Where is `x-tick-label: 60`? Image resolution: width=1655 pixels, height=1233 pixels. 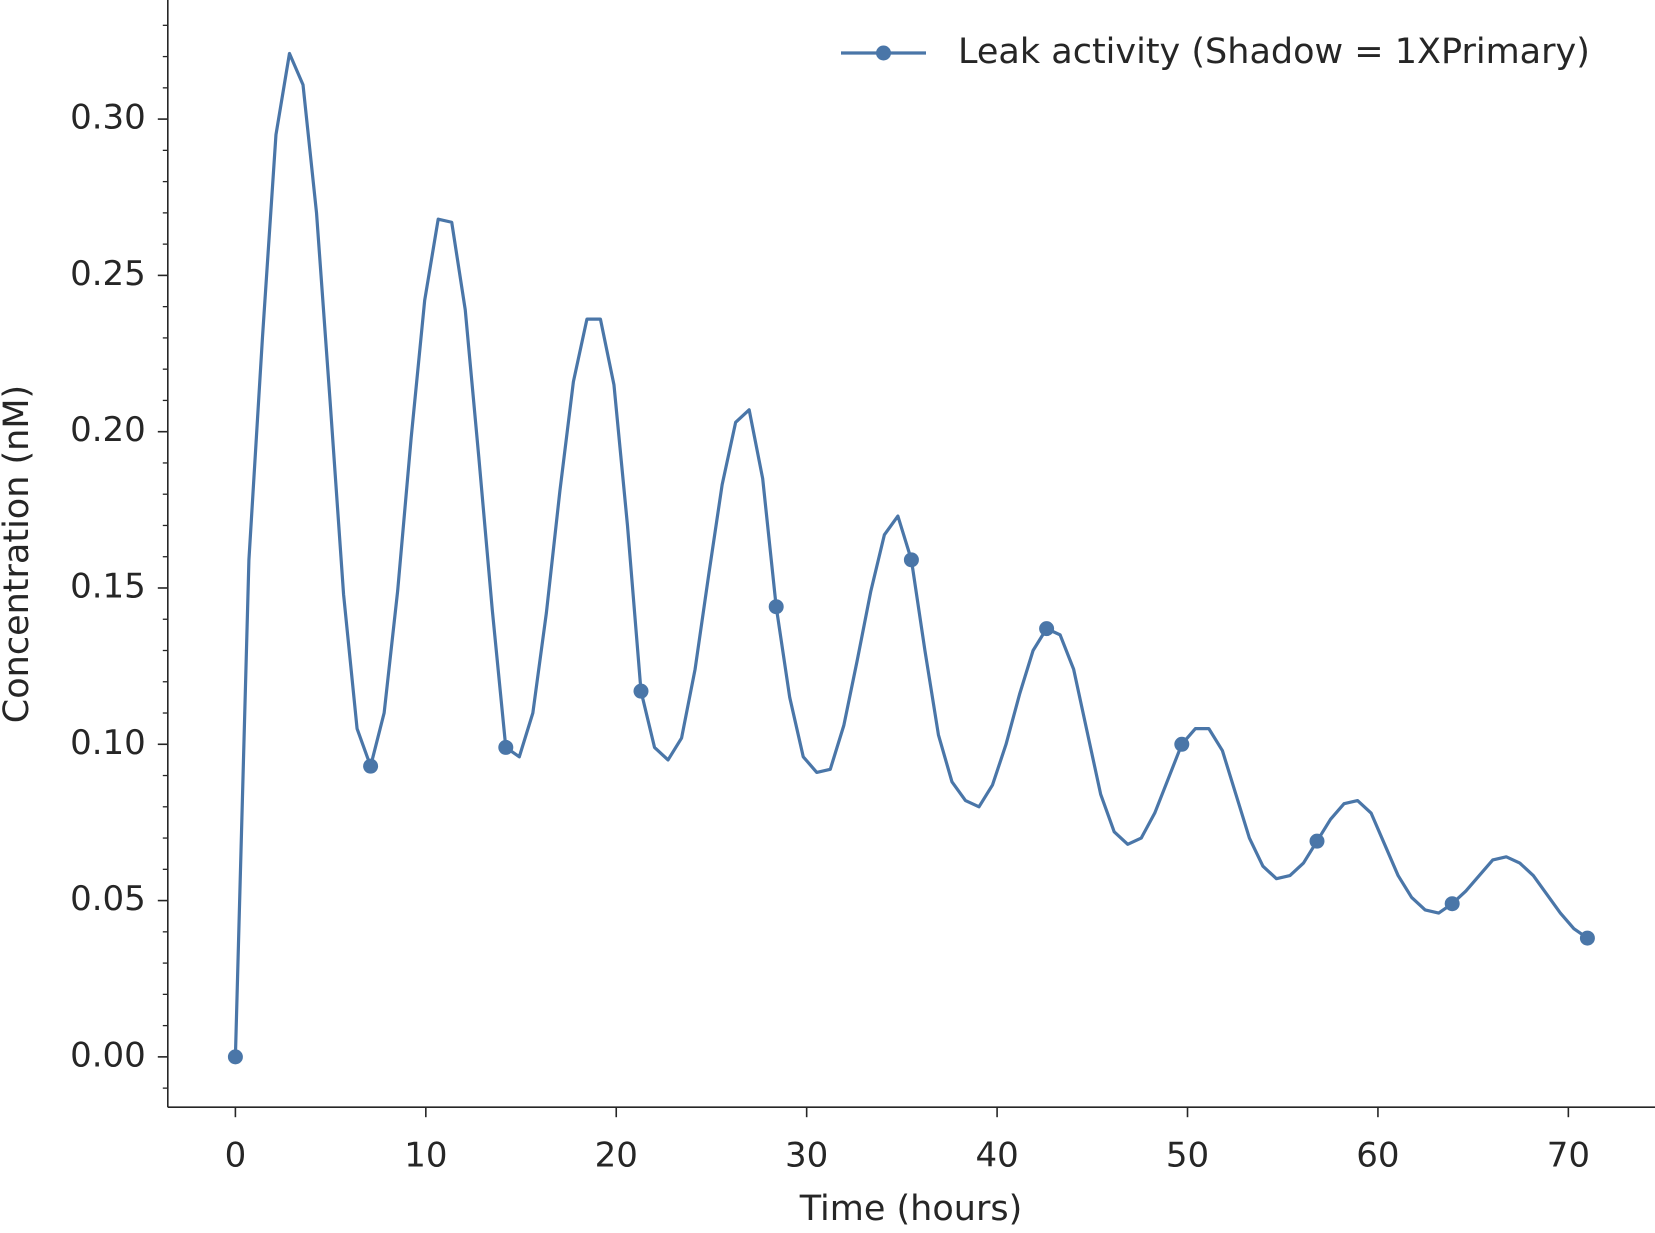
x-tick-label: 60 is located at coordinates (1377, 1156).